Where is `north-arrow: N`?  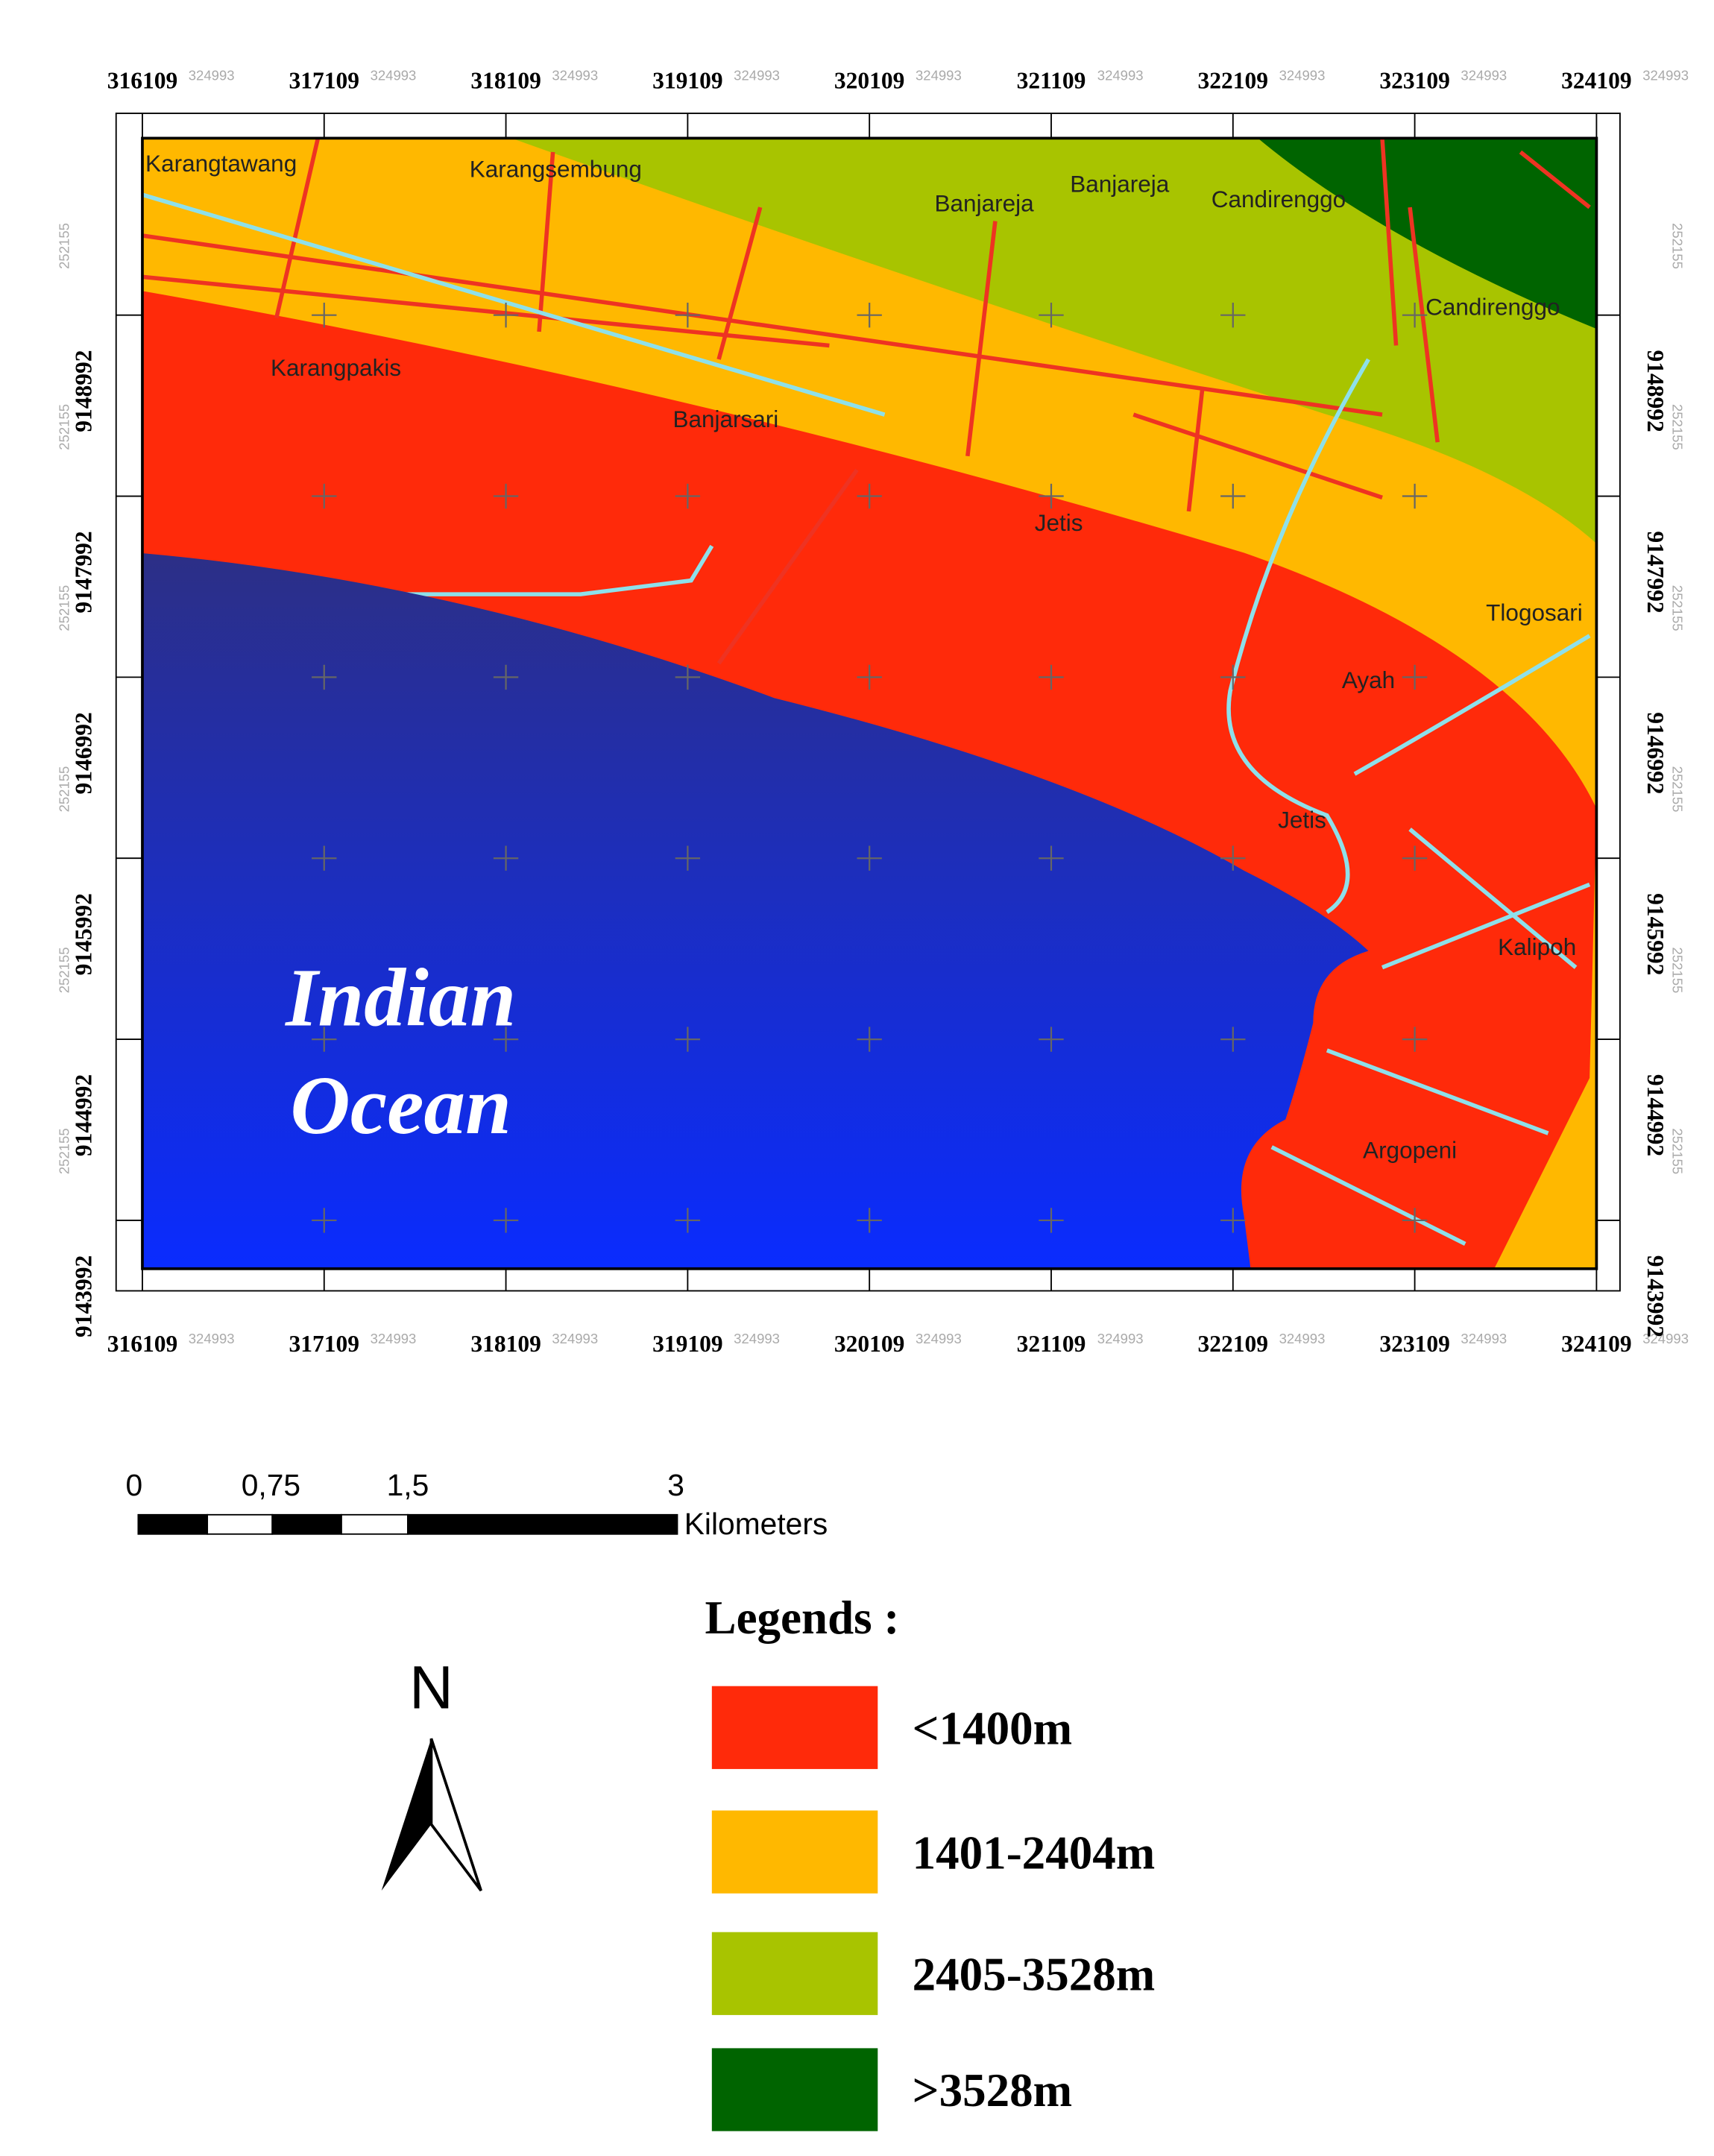 north-arrow: N is located at coordinates (431, 1773).